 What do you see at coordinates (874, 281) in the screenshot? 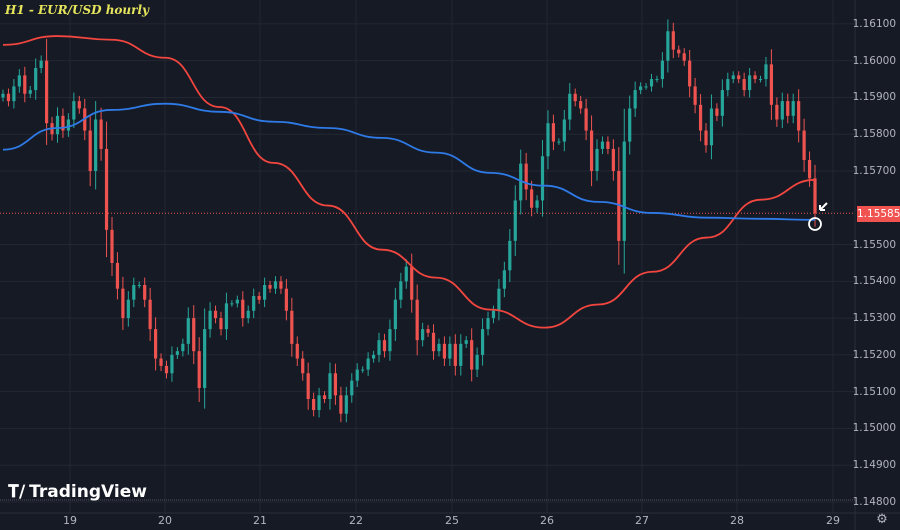
I see `price-tick-label: 1.15400` at bounding box center [874, 281].